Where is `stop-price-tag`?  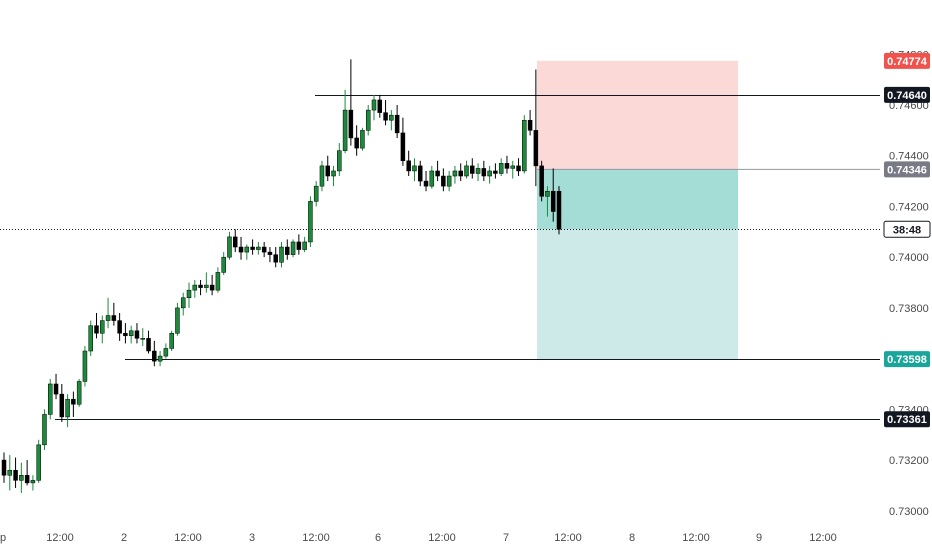
stop-price-tag is located at coordinates (907, 60).